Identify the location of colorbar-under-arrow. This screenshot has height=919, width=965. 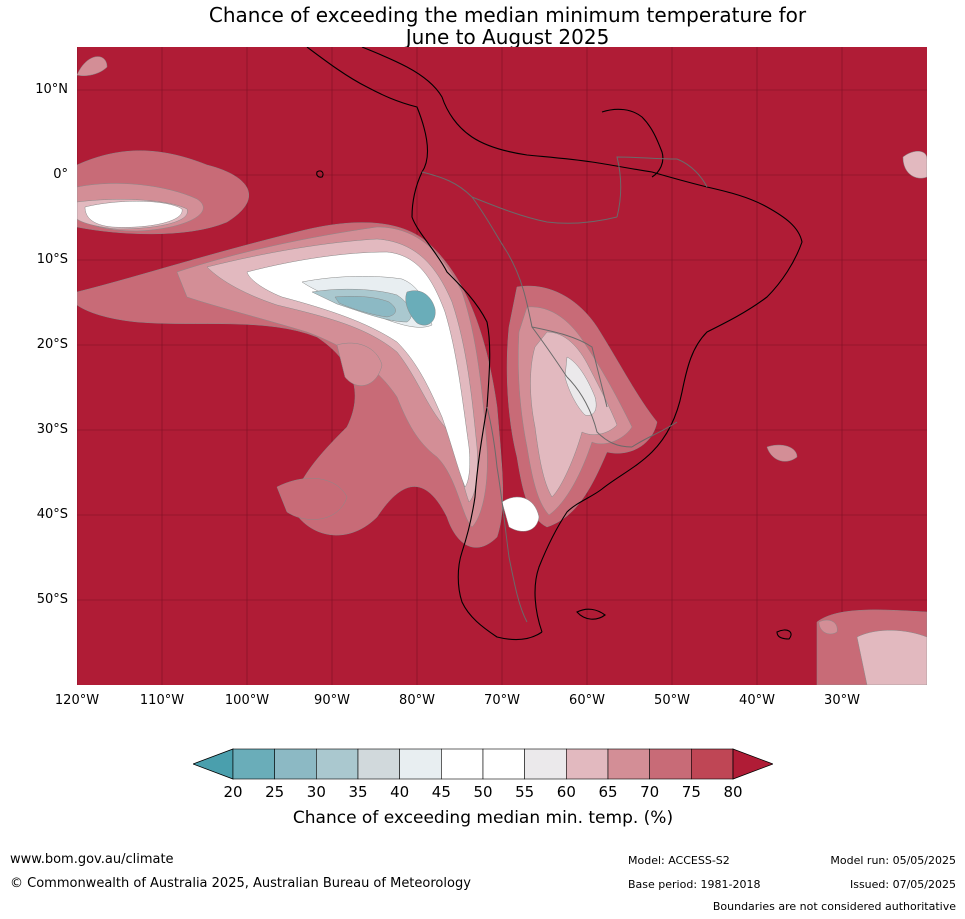
(212, 764).